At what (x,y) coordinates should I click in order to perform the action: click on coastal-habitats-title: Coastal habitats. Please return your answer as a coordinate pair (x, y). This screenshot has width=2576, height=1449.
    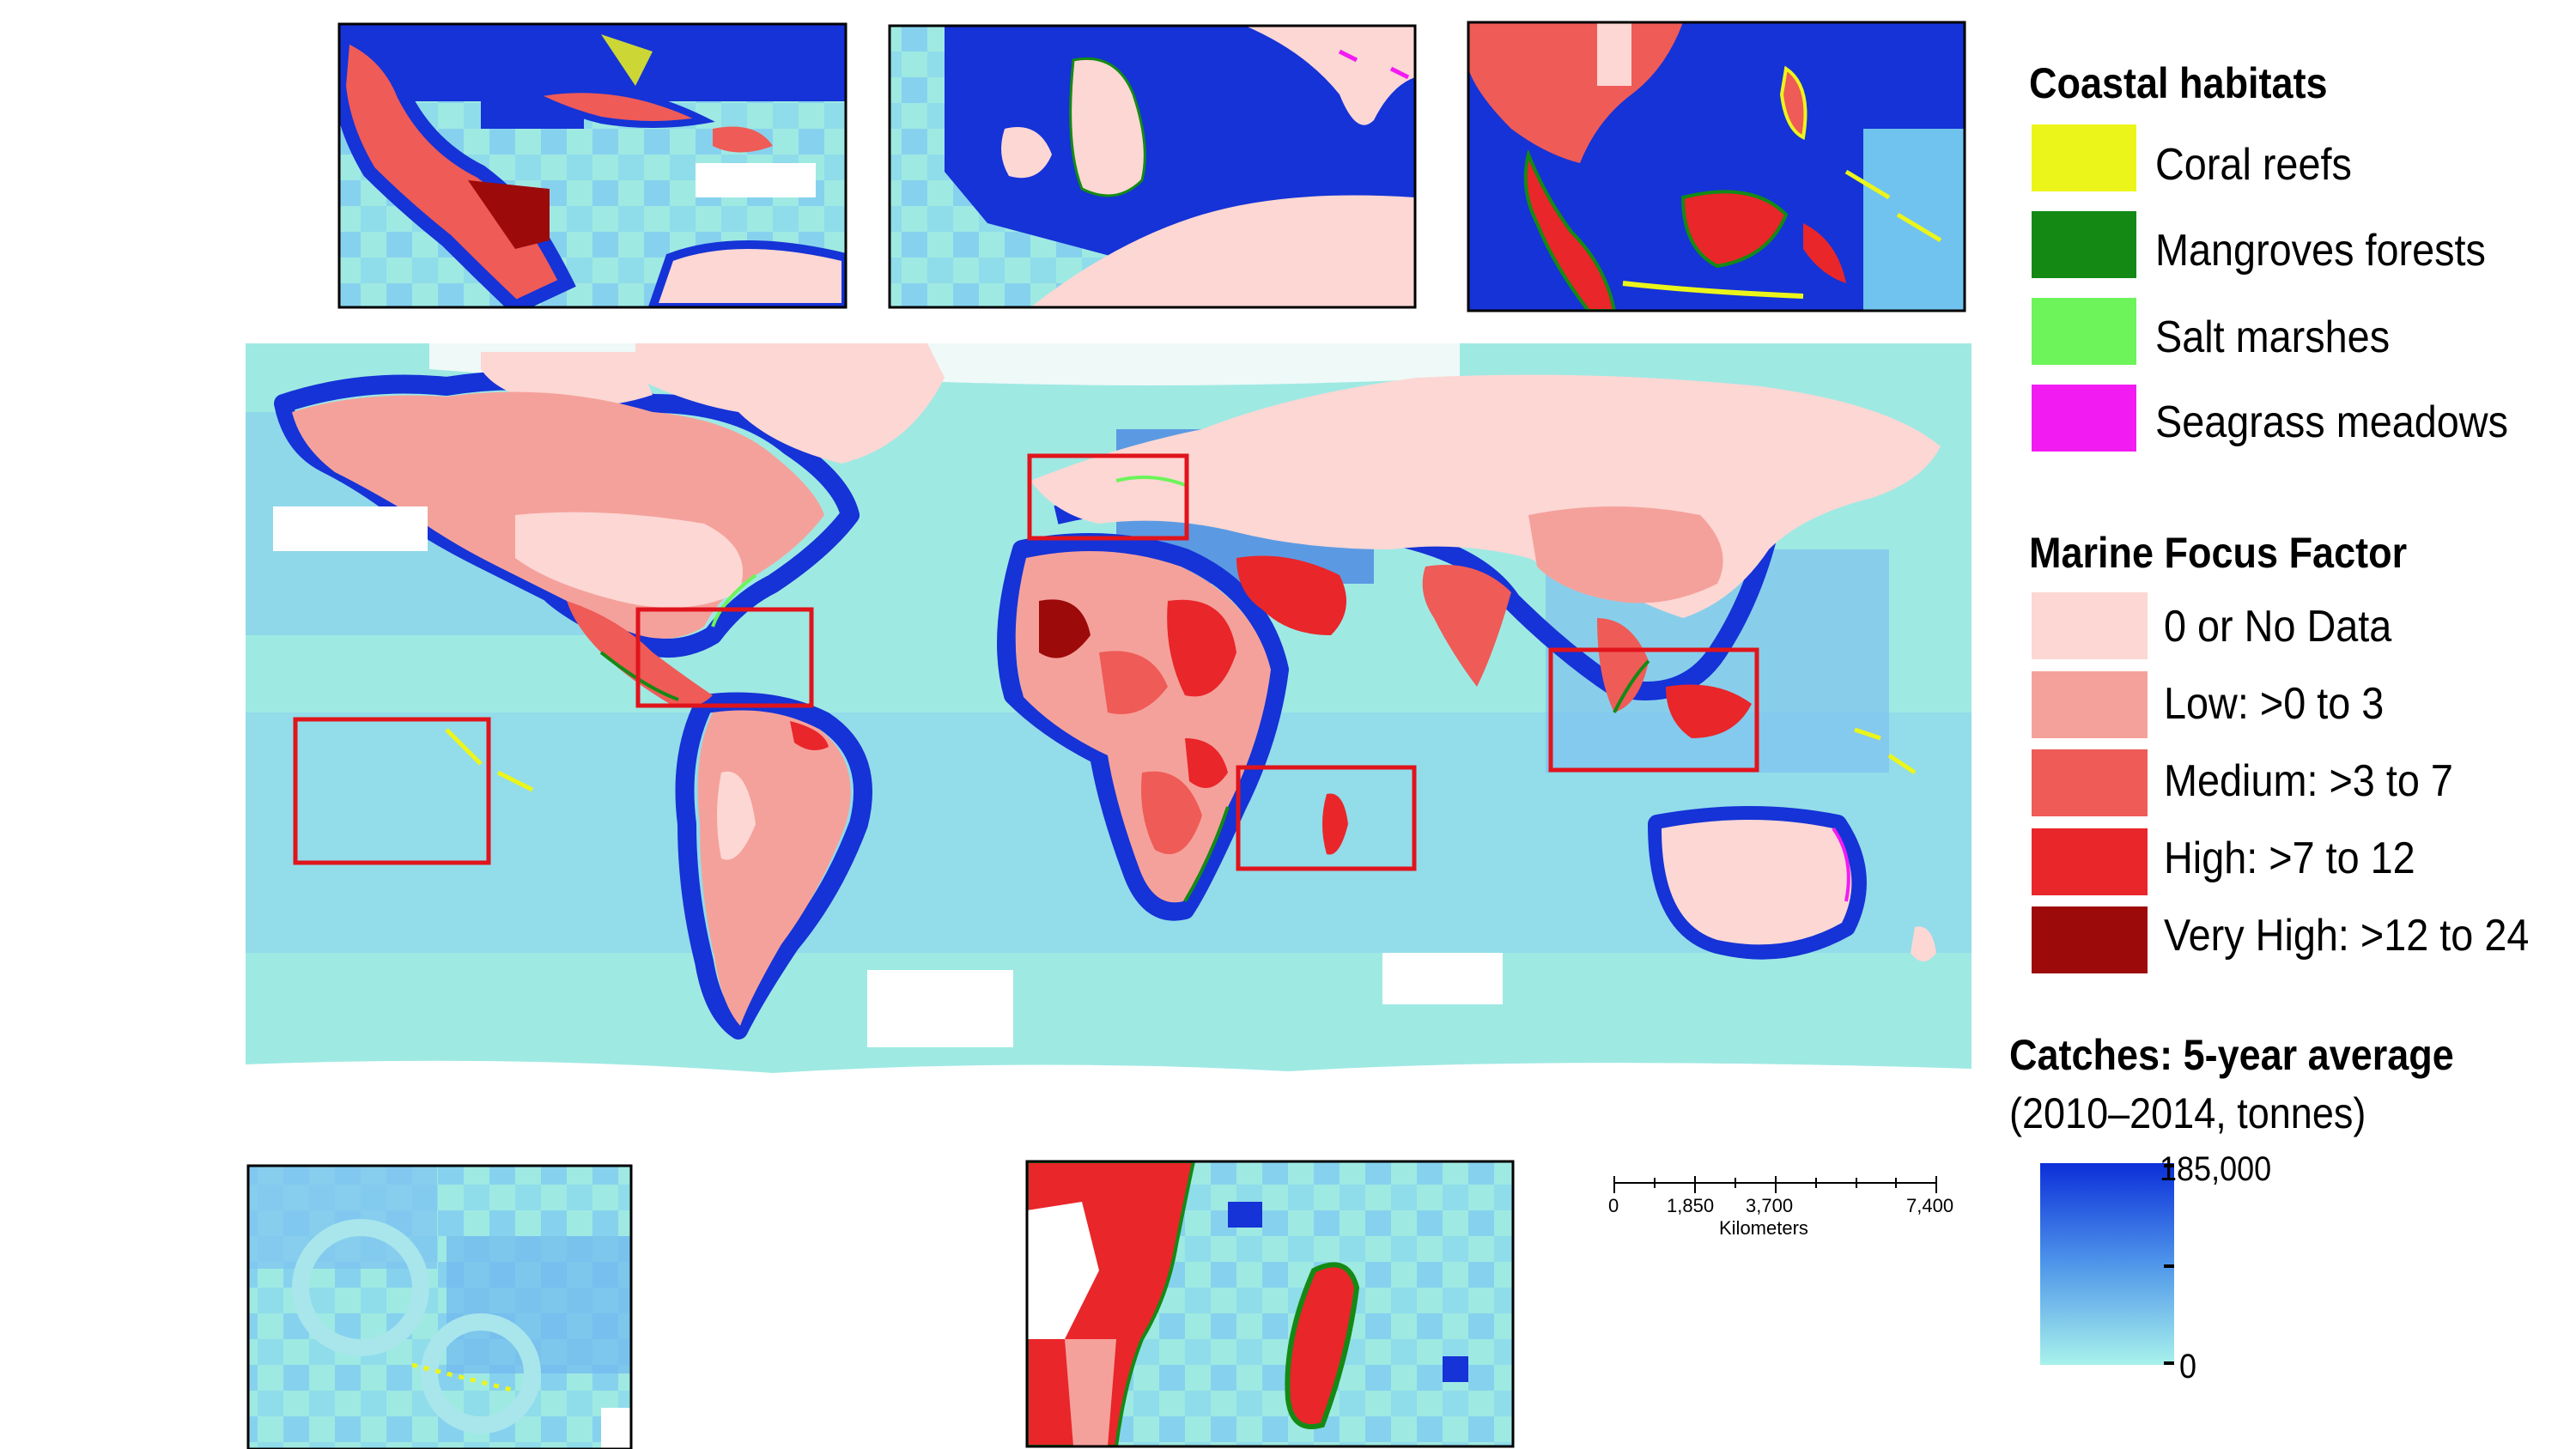
    Looking at the image, I should click on (2178, 83).